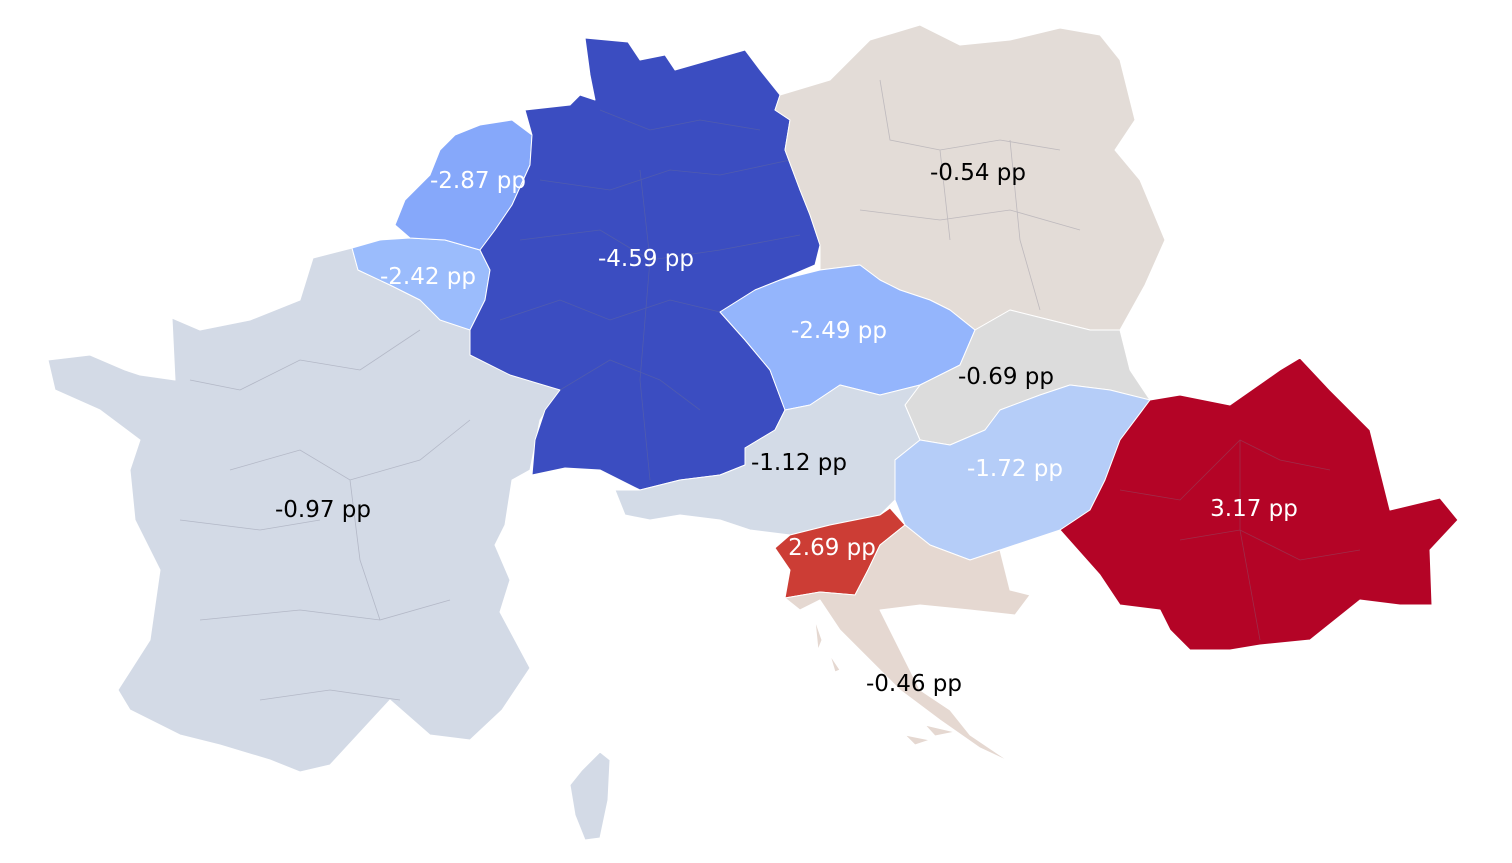 This screenshot has height=863, width=1512. Describe the element at coordinates (1240, 540) in the screenshot. I see `romania-region-lines` at that location.